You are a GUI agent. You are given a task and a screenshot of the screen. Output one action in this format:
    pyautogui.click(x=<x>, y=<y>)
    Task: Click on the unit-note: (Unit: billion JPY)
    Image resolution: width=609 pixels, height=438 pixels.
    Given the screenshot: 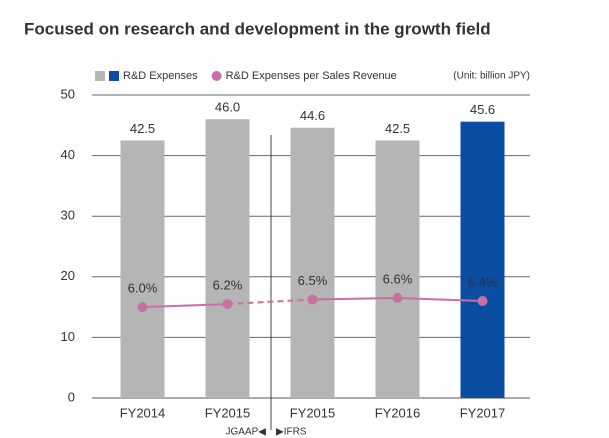 What is the action you would take?
    pyautogui.click(x=491, y=76)
    